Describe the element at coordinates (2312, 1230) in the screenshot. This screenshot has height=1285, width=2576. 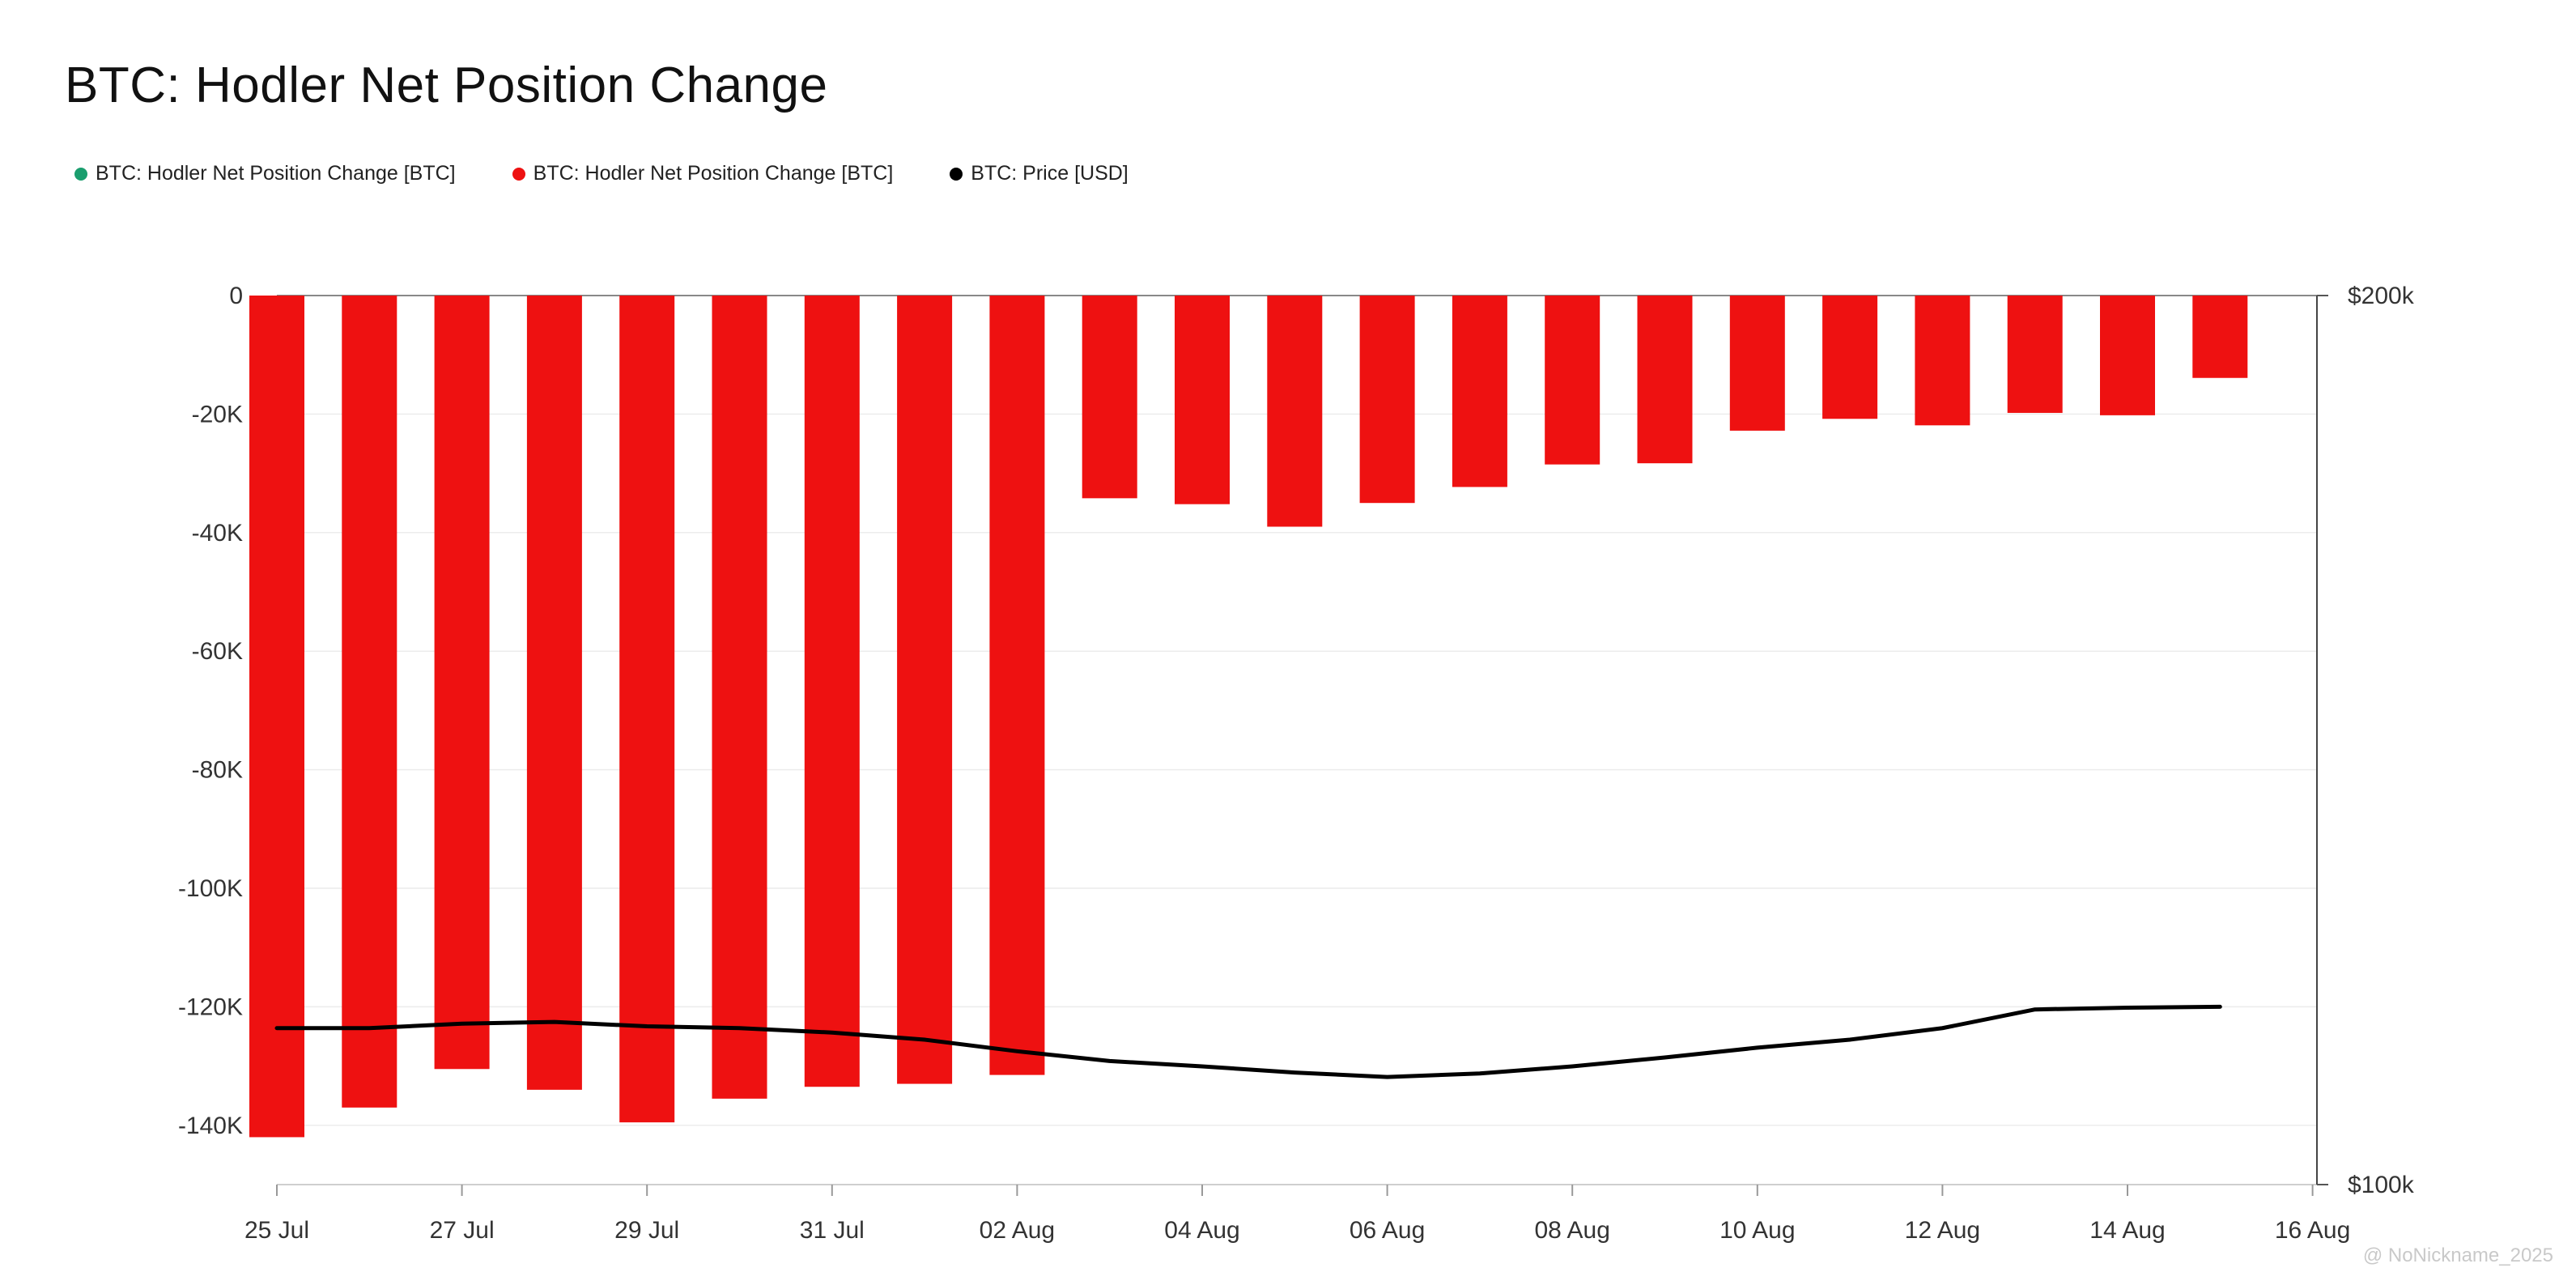
I see `x-tick-label: 16 Aug` at that location.